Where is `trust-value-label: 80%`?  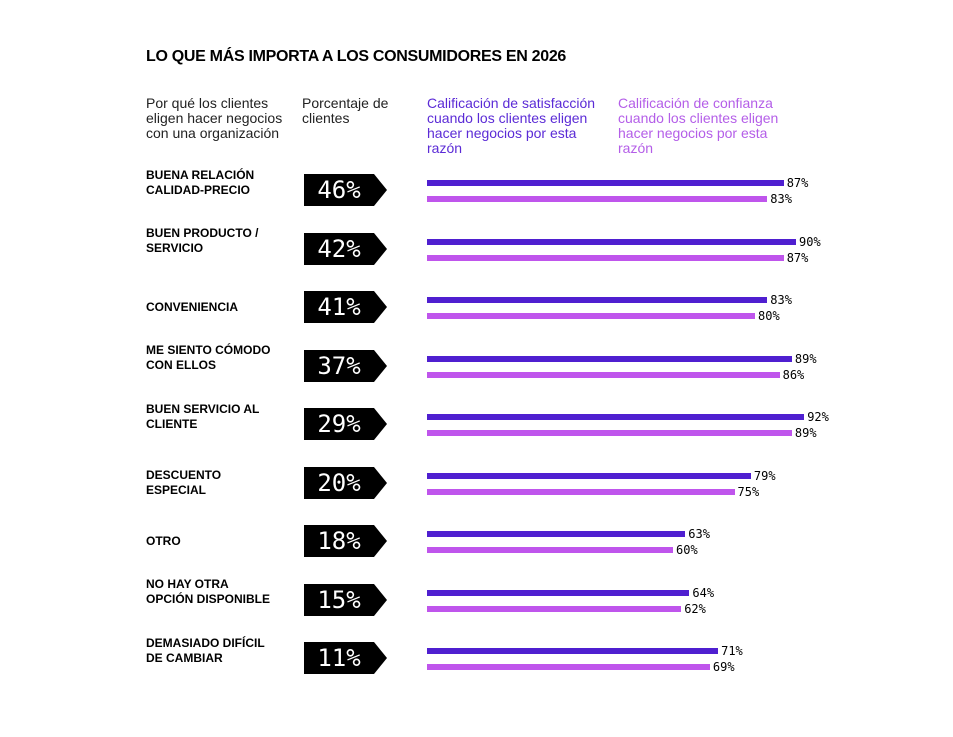 trust-value-label: 80% is located at coordinates (769, 316).